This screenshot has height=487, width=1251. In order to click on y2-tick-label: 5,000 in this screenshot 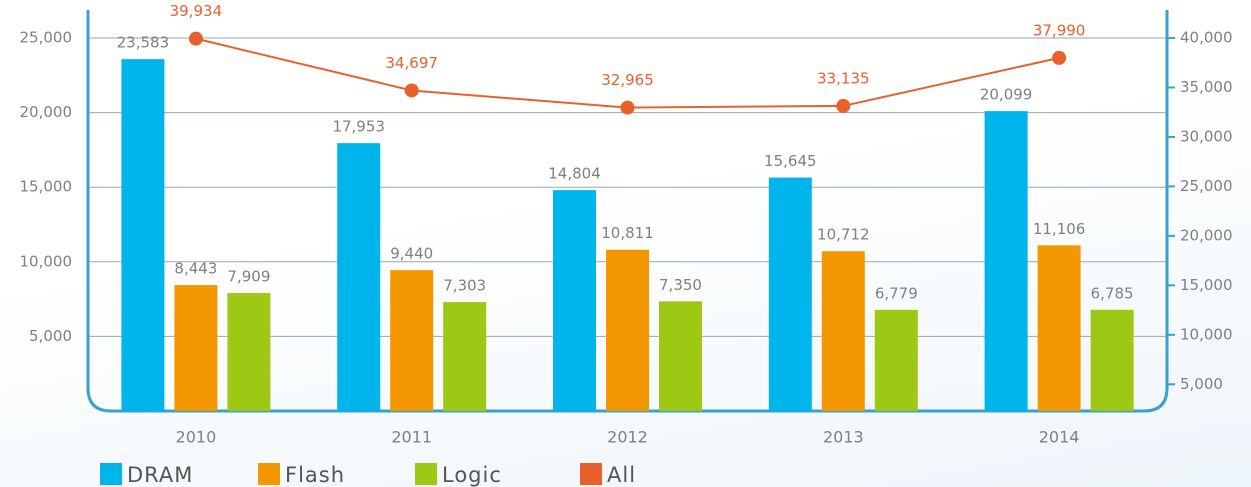, I will do `click(1201, 384)`.